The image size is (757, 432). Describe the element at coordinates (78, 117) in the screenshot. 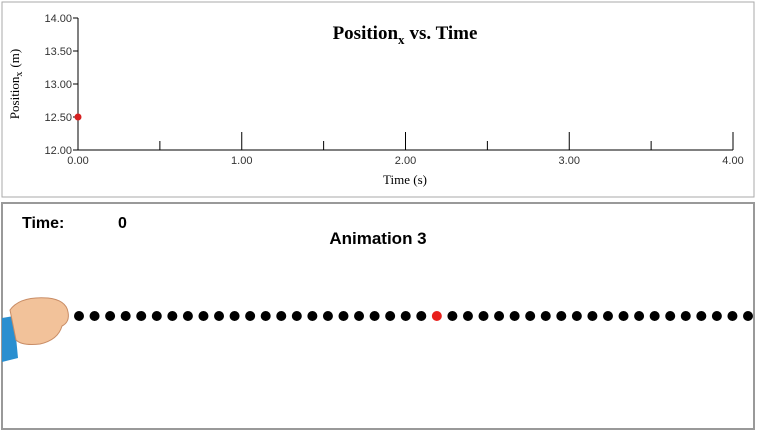

I see `data-point` at that location.